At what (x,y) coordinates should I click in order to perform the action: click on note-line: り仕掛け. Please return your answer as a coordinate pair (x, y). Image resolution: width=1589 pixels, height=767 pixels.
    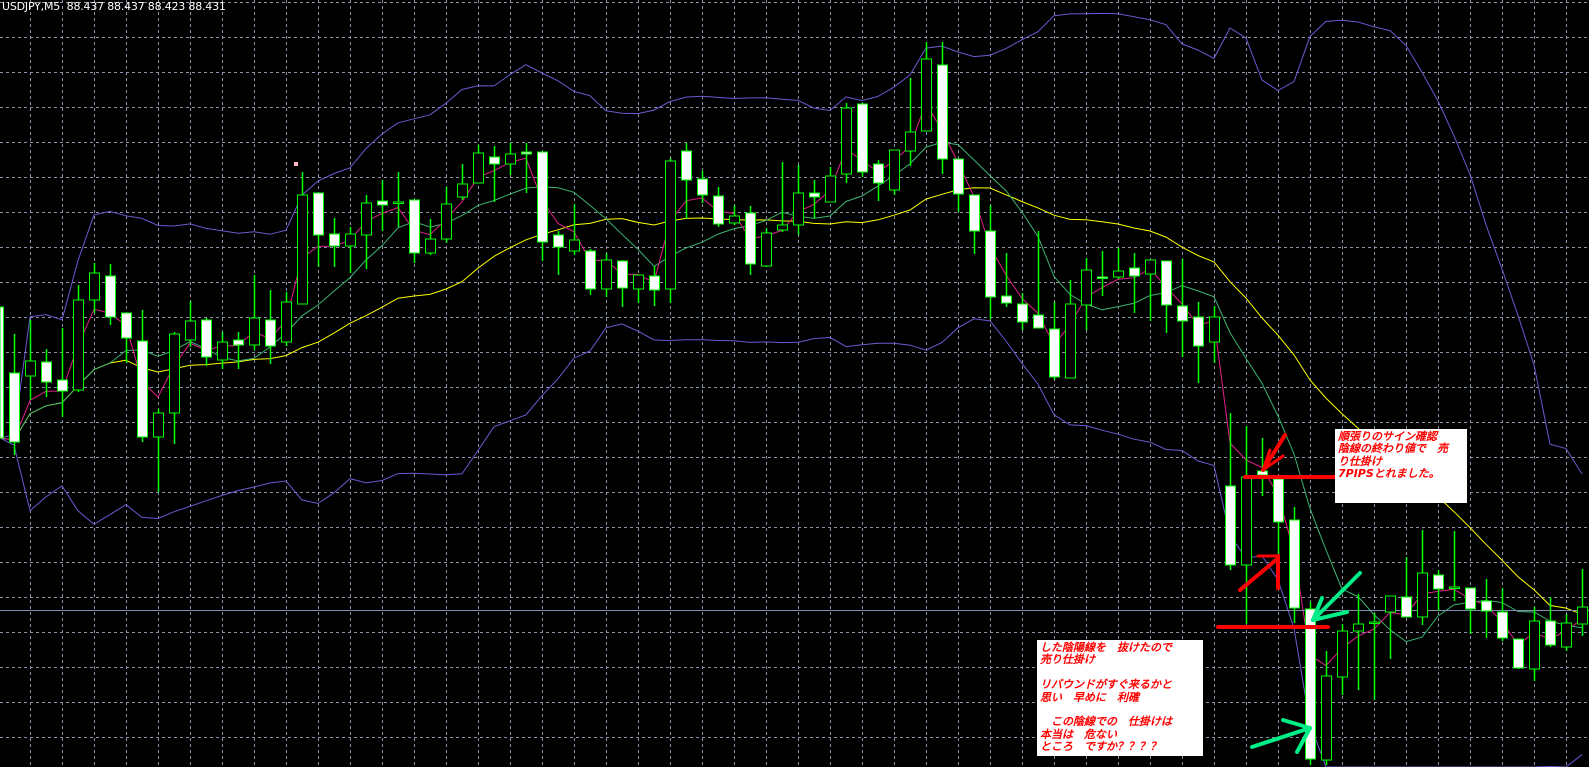
    Looking at the image, I should click on (1360, 461).